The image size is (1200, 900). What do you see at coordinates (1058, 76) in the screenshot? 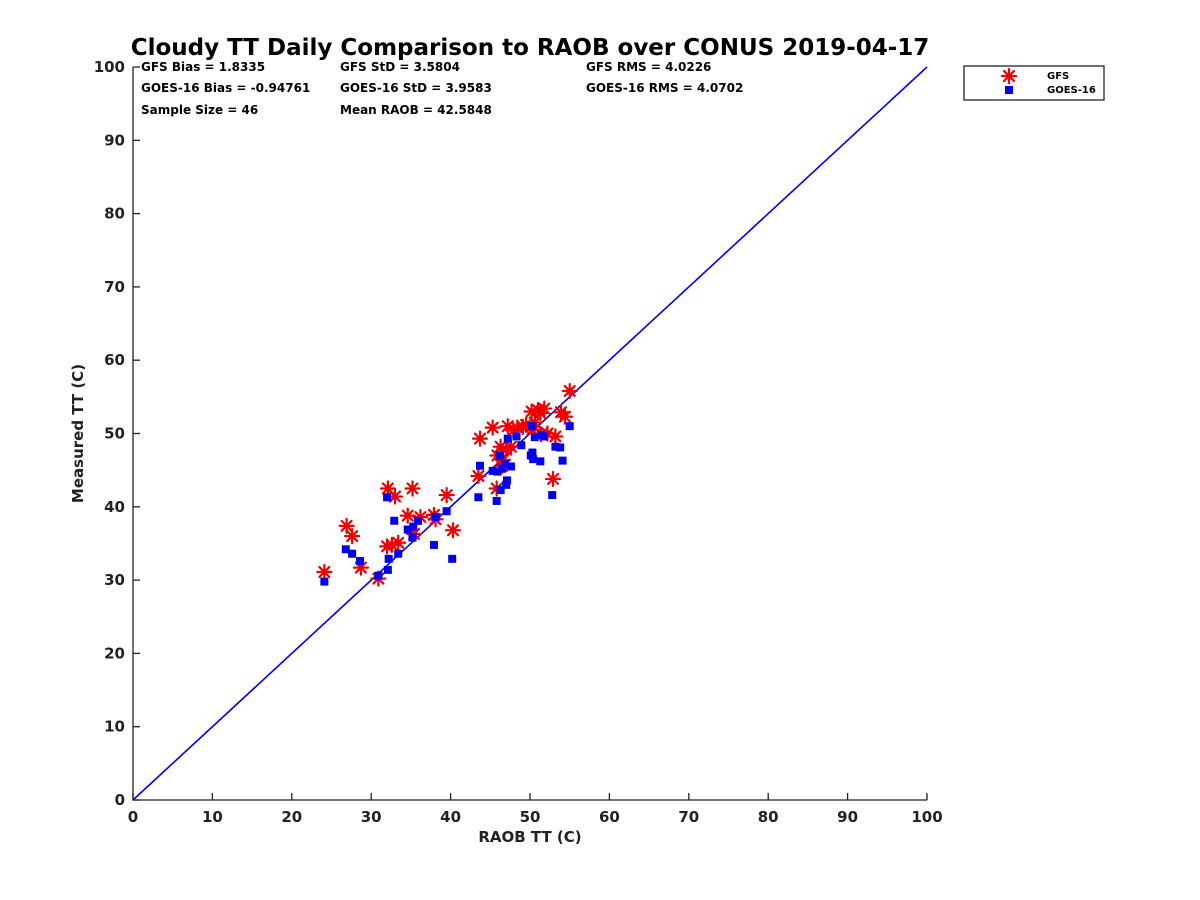
I see `legend-gfs-label: GFS` at bounding box center [1058, 76].